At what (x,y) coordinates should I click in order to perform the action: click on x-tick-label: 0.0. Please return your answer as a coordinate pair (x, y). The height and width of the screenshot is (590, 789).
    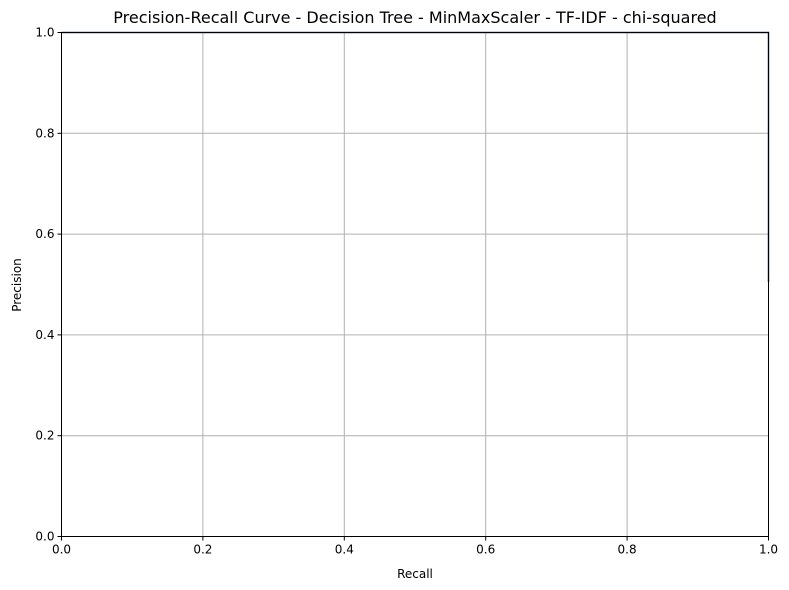
    Looking at the image, I should click on (61, 550).